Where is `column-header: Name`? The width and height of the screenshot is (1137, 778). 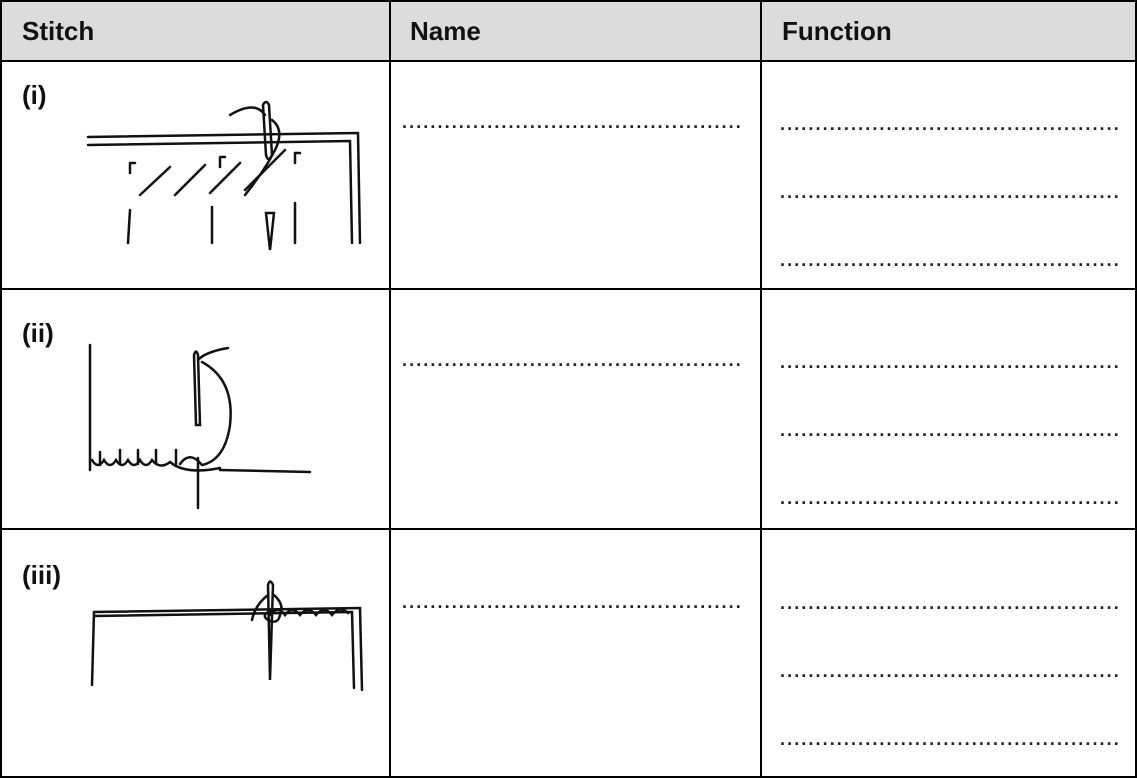
column-header: Name is located at coordinates (445, 31).